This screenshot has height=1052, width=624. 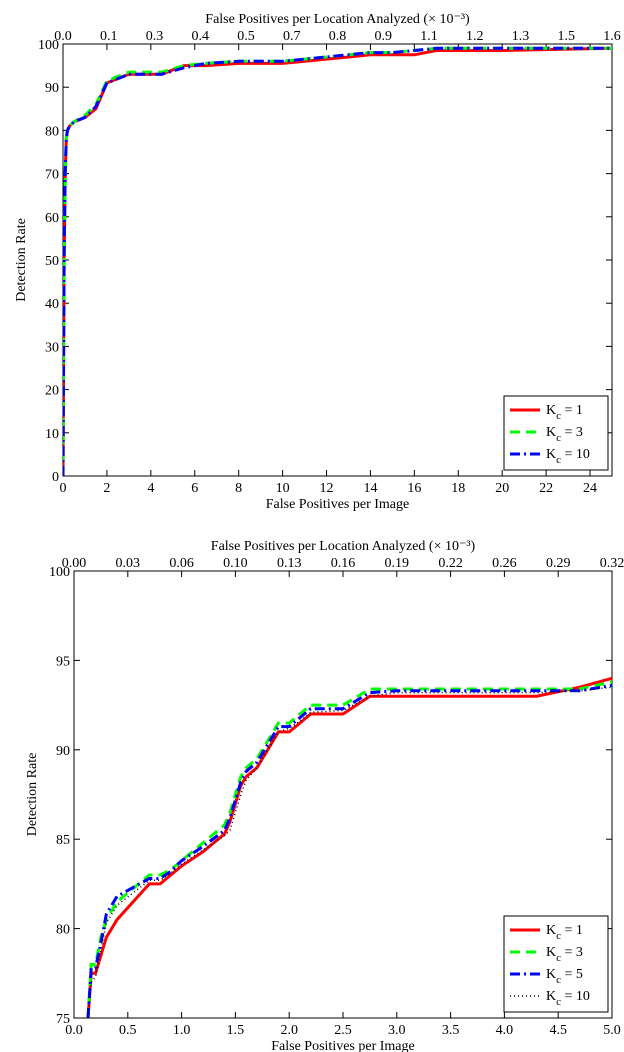 I want to click on x2-tick-label: 0.26, so click(x=504, y=563).